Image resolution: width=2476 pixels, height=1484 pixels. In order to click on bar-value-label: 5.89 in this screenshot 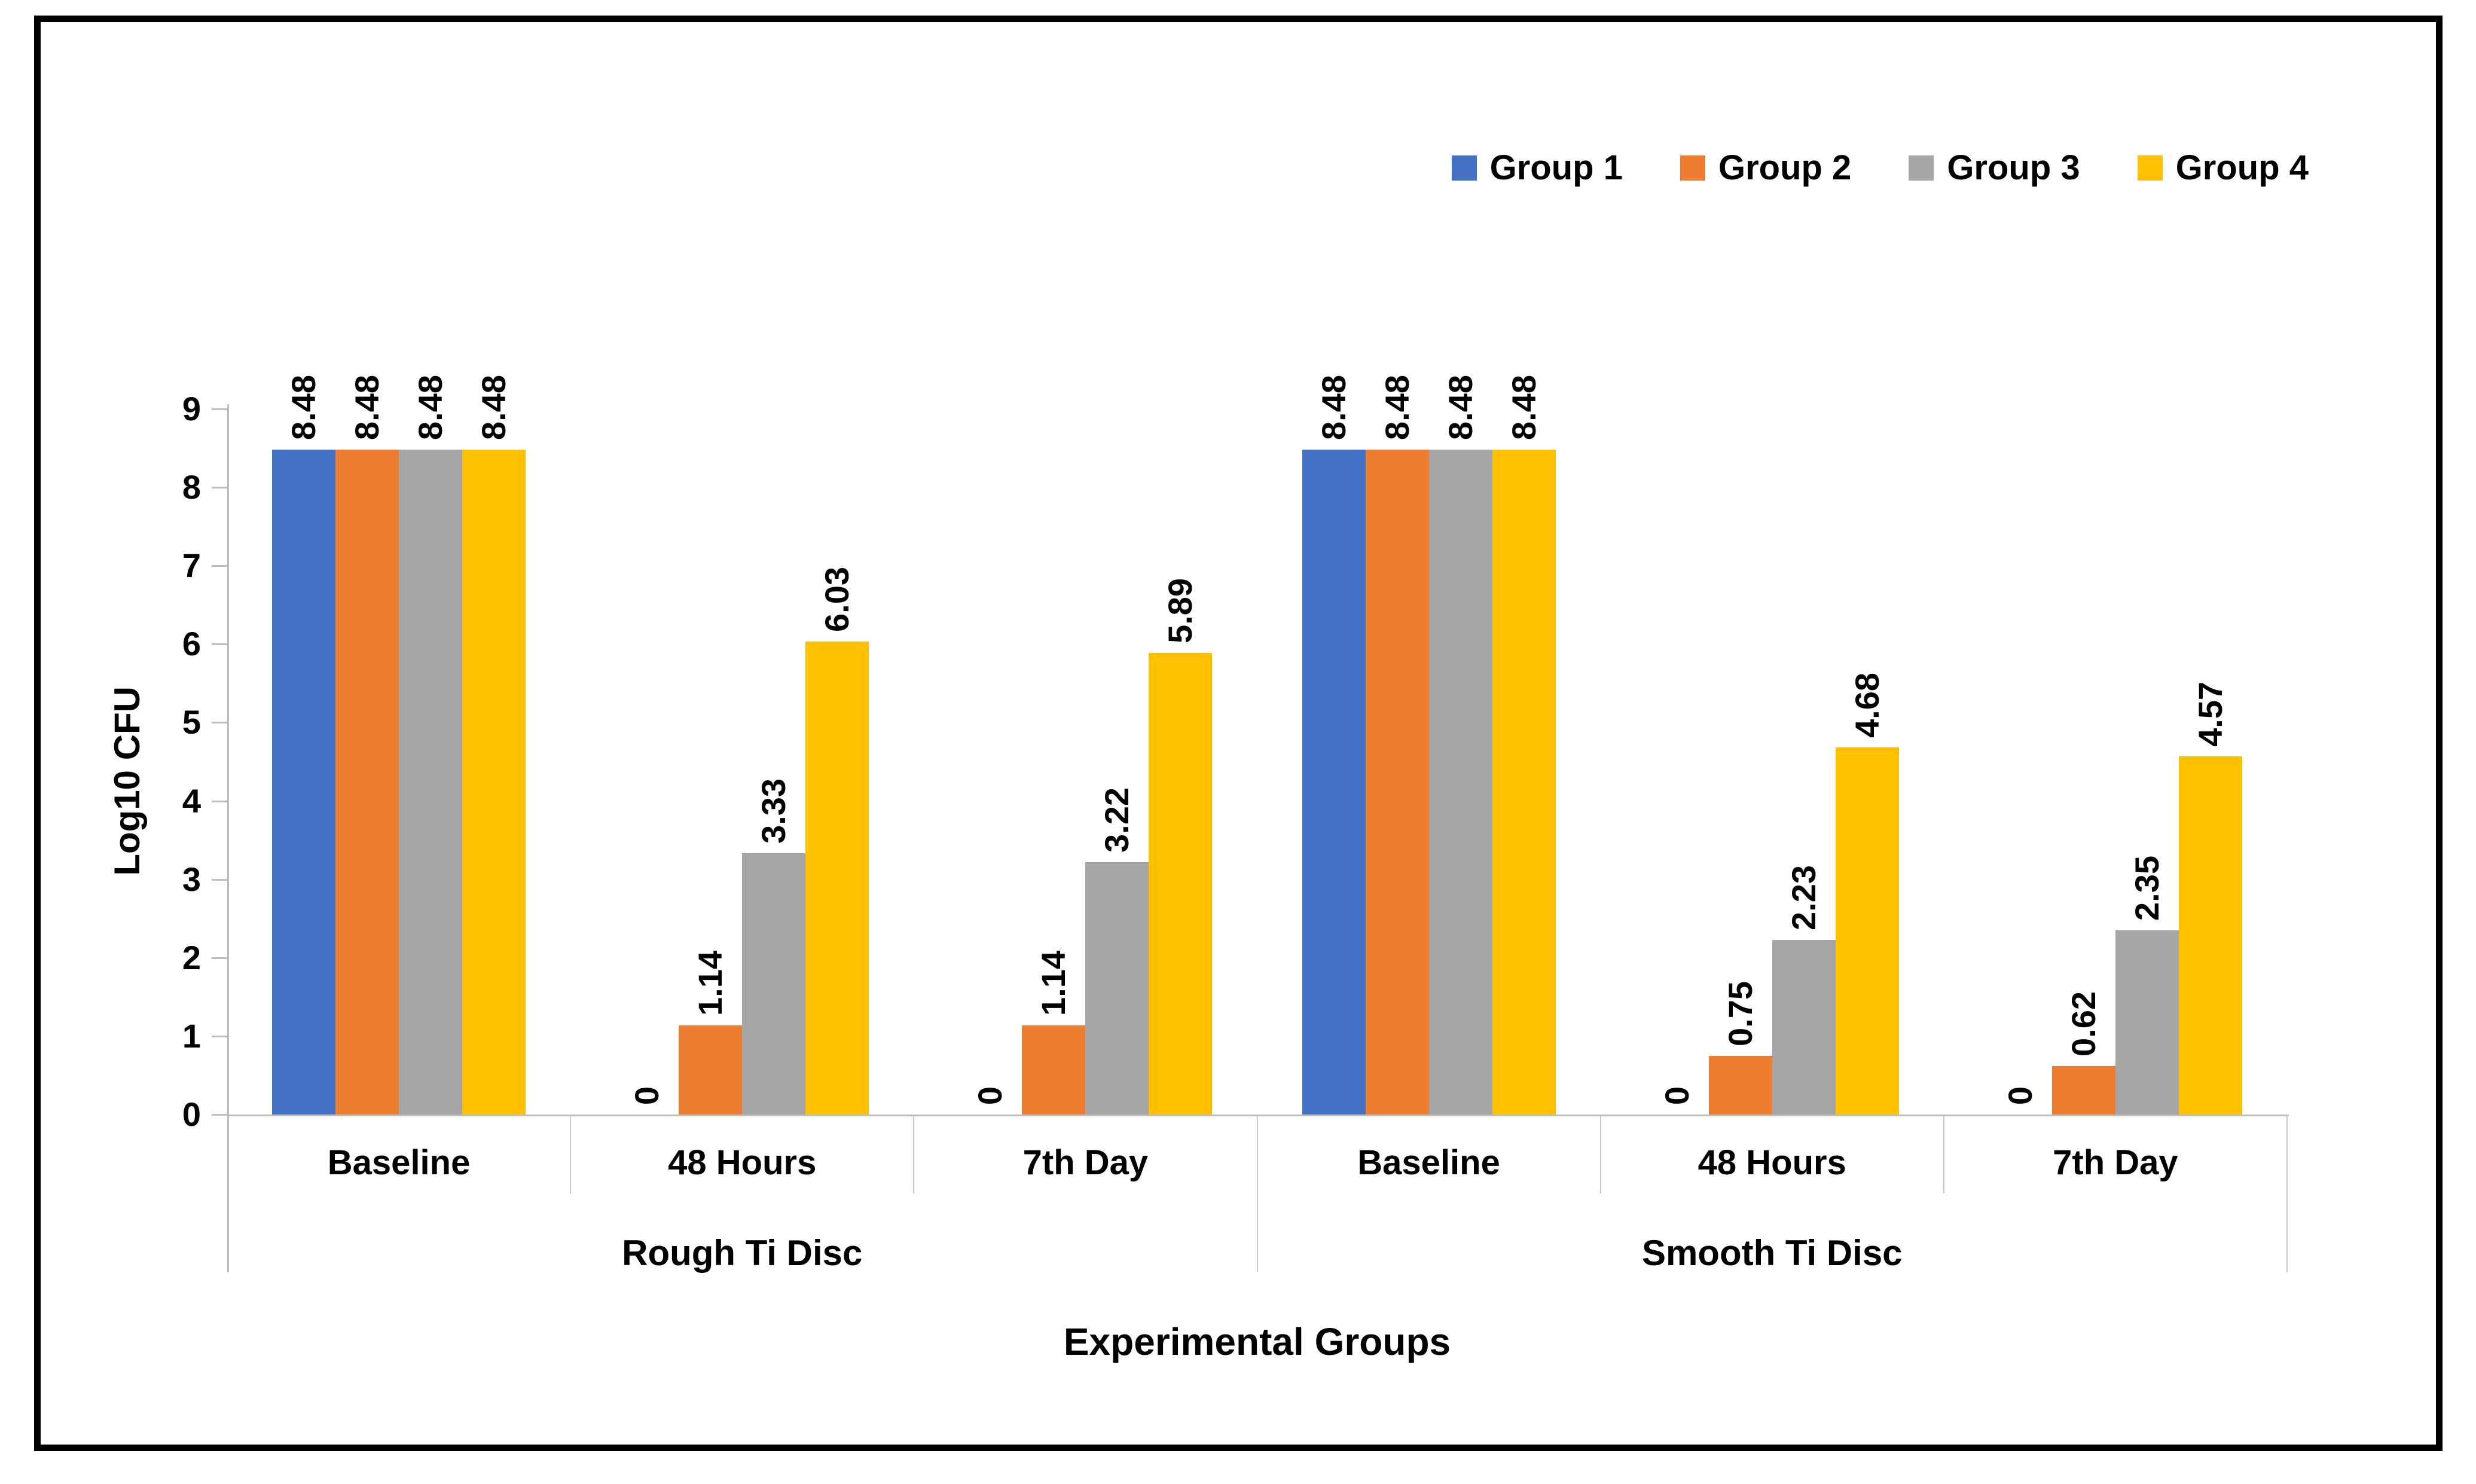, I will do `click(1180, 610)`.